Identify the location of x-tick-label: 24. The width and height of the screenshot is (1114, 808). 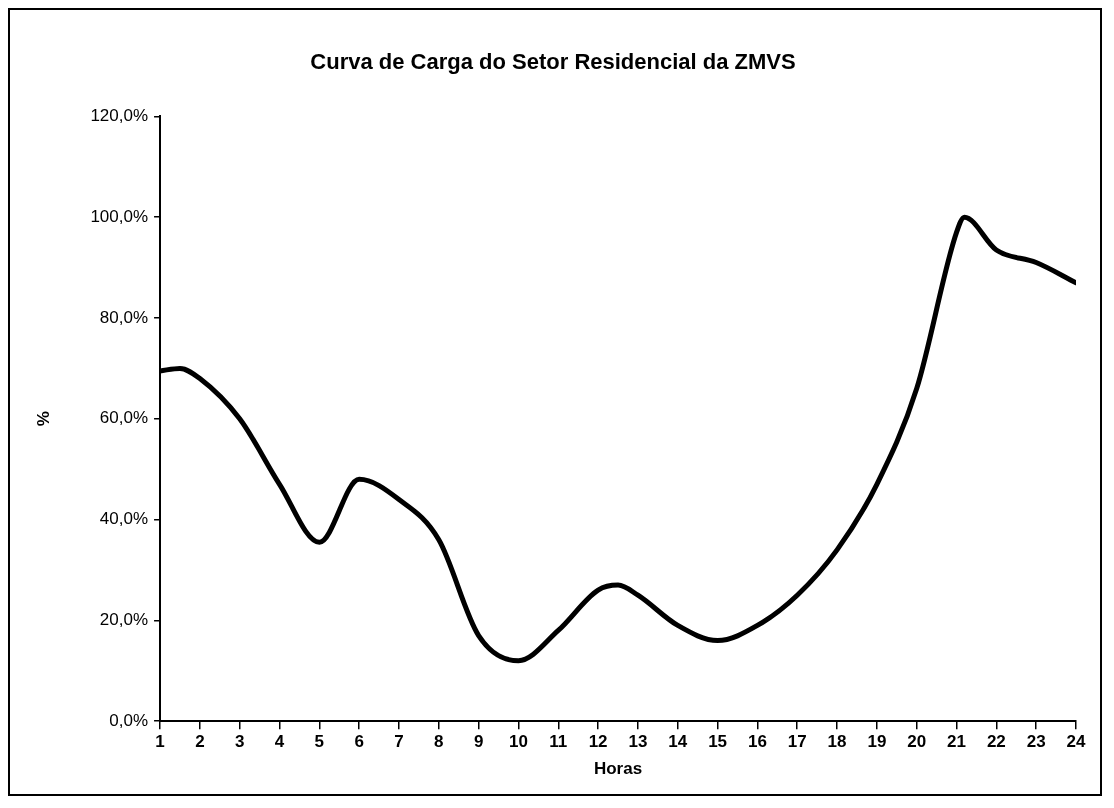
(1076, 742).